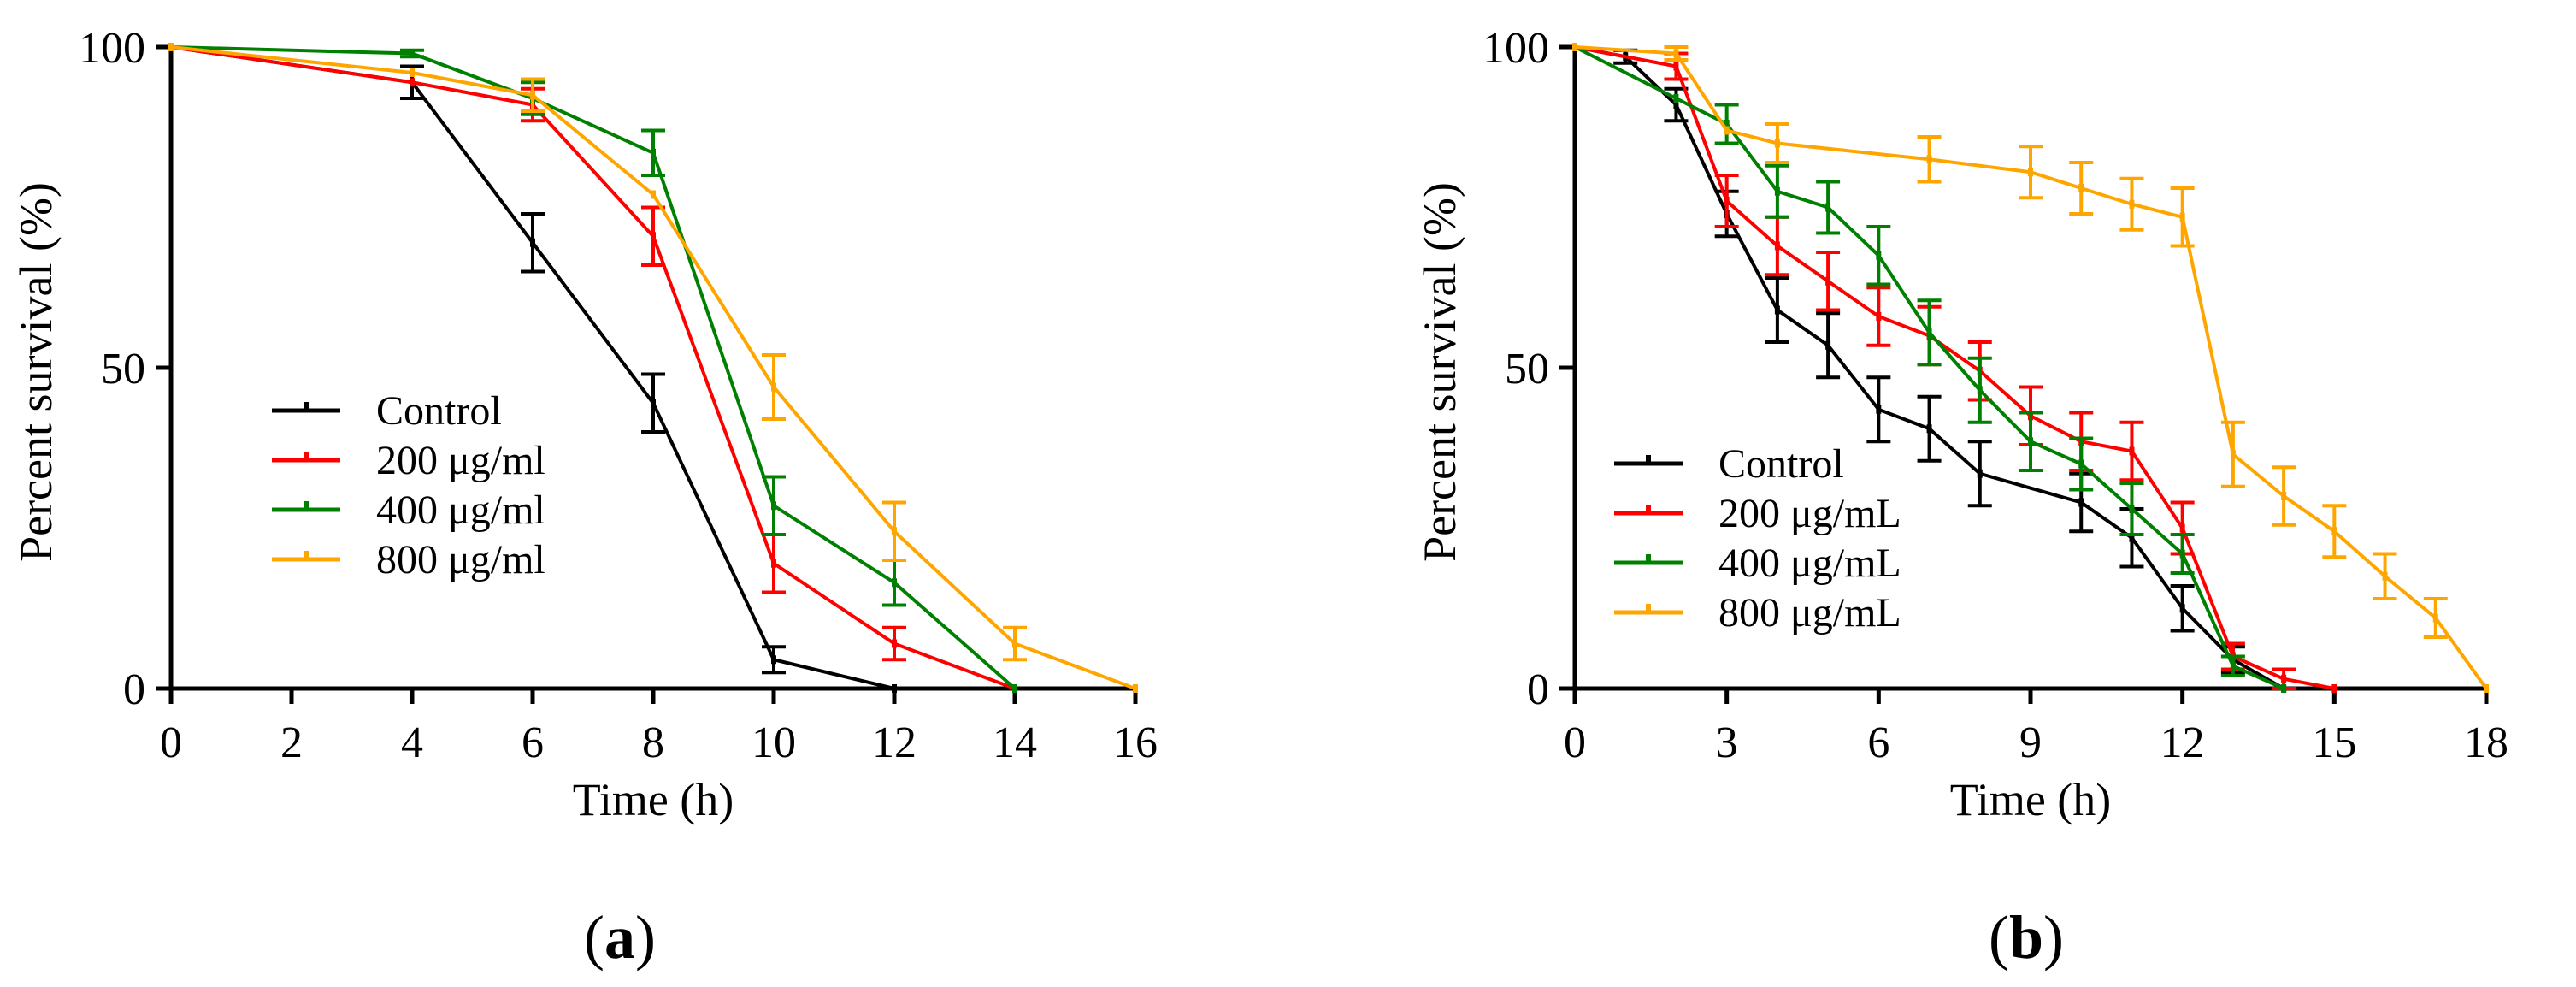 The image size is (2576, 987). What do you see at coordinates (171, 743) in the screenshot?
I see `x-tick-label: 0` at bounding box center [171, 743].